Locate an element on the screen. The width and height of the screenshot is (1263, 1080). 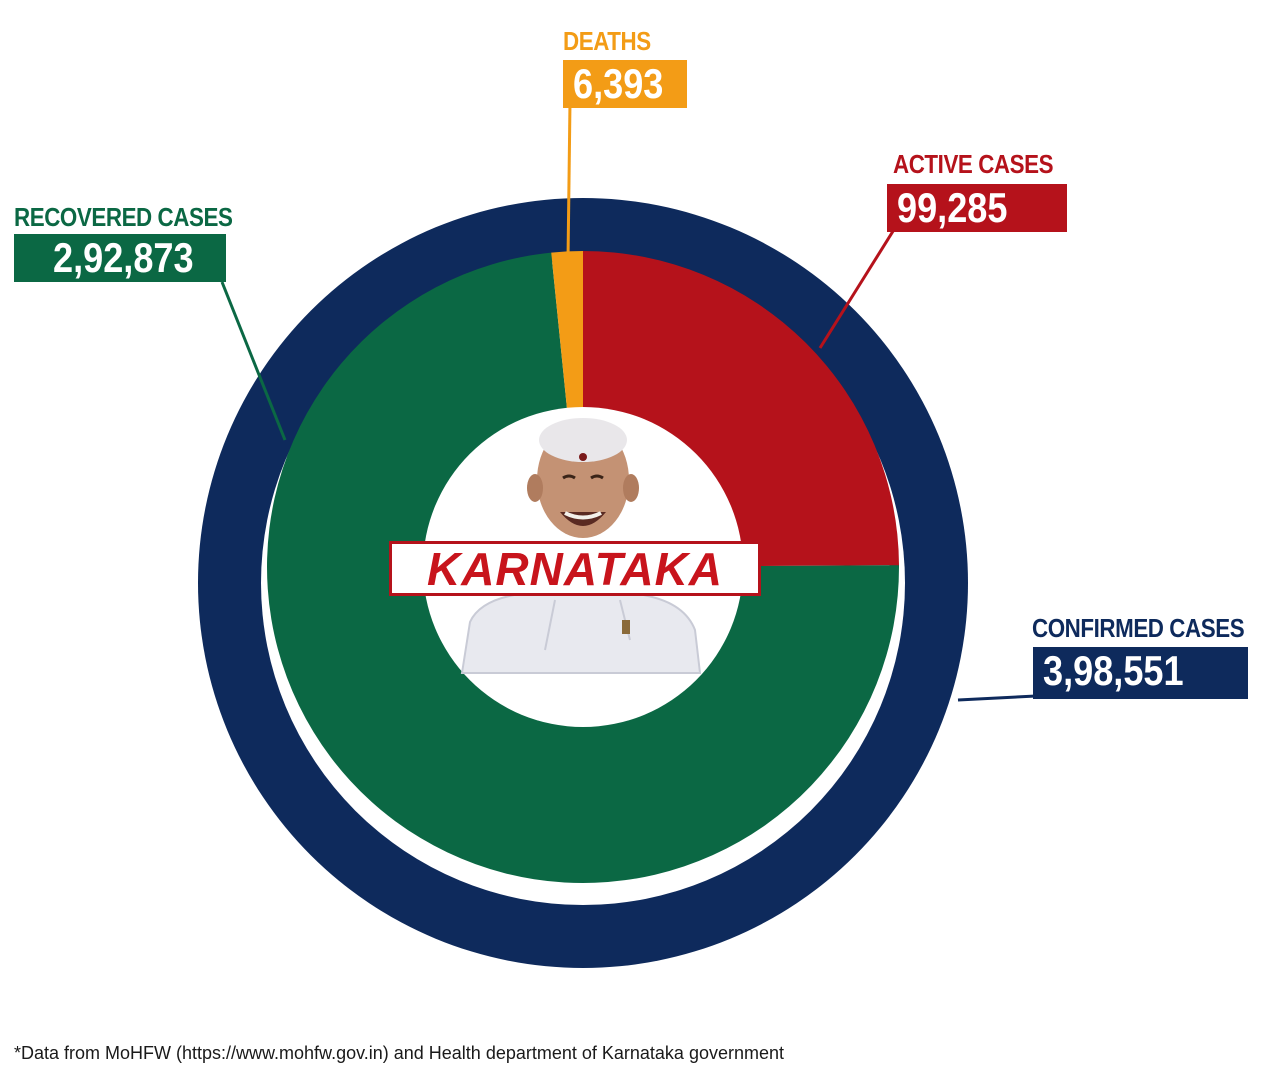
confirmed-leader-line is located at coordinates (997, 698).